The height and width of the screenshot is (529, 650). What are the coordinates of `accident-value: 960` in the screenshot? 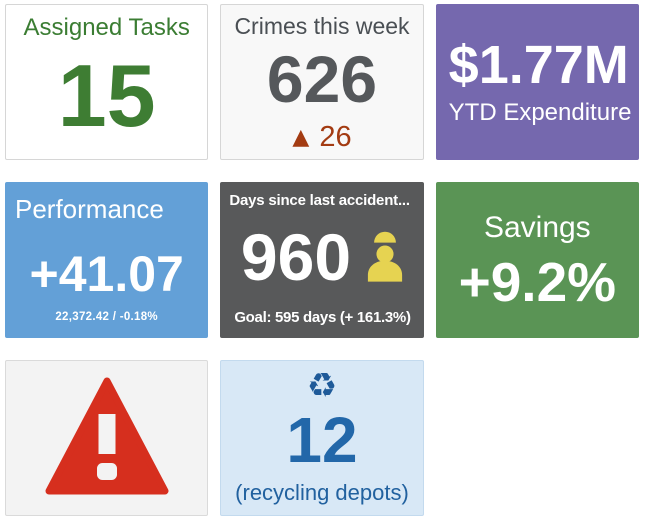 It's located at (296, 257).